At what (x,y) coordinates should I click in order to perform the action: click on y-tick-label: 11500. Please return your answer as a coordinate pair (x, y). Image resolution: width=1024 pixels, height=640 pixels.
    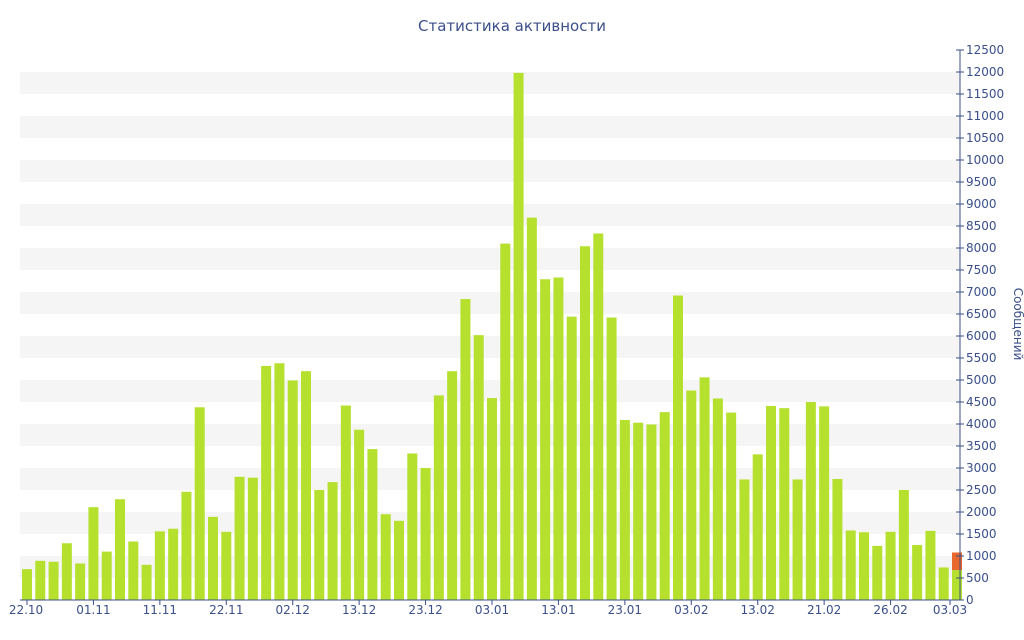
    Looking at the image, I should click on (985, 94).